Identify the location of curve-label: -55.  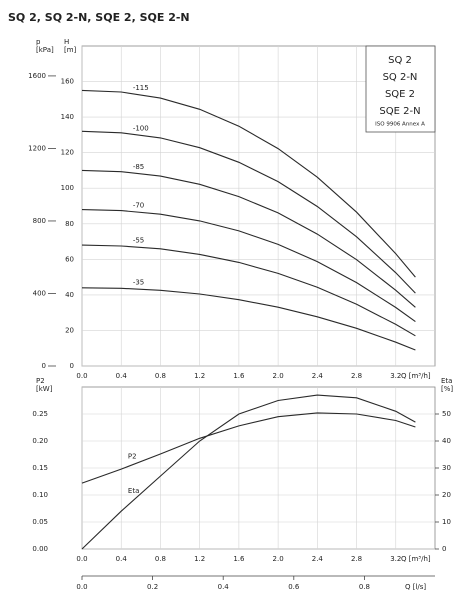
(138, 240).